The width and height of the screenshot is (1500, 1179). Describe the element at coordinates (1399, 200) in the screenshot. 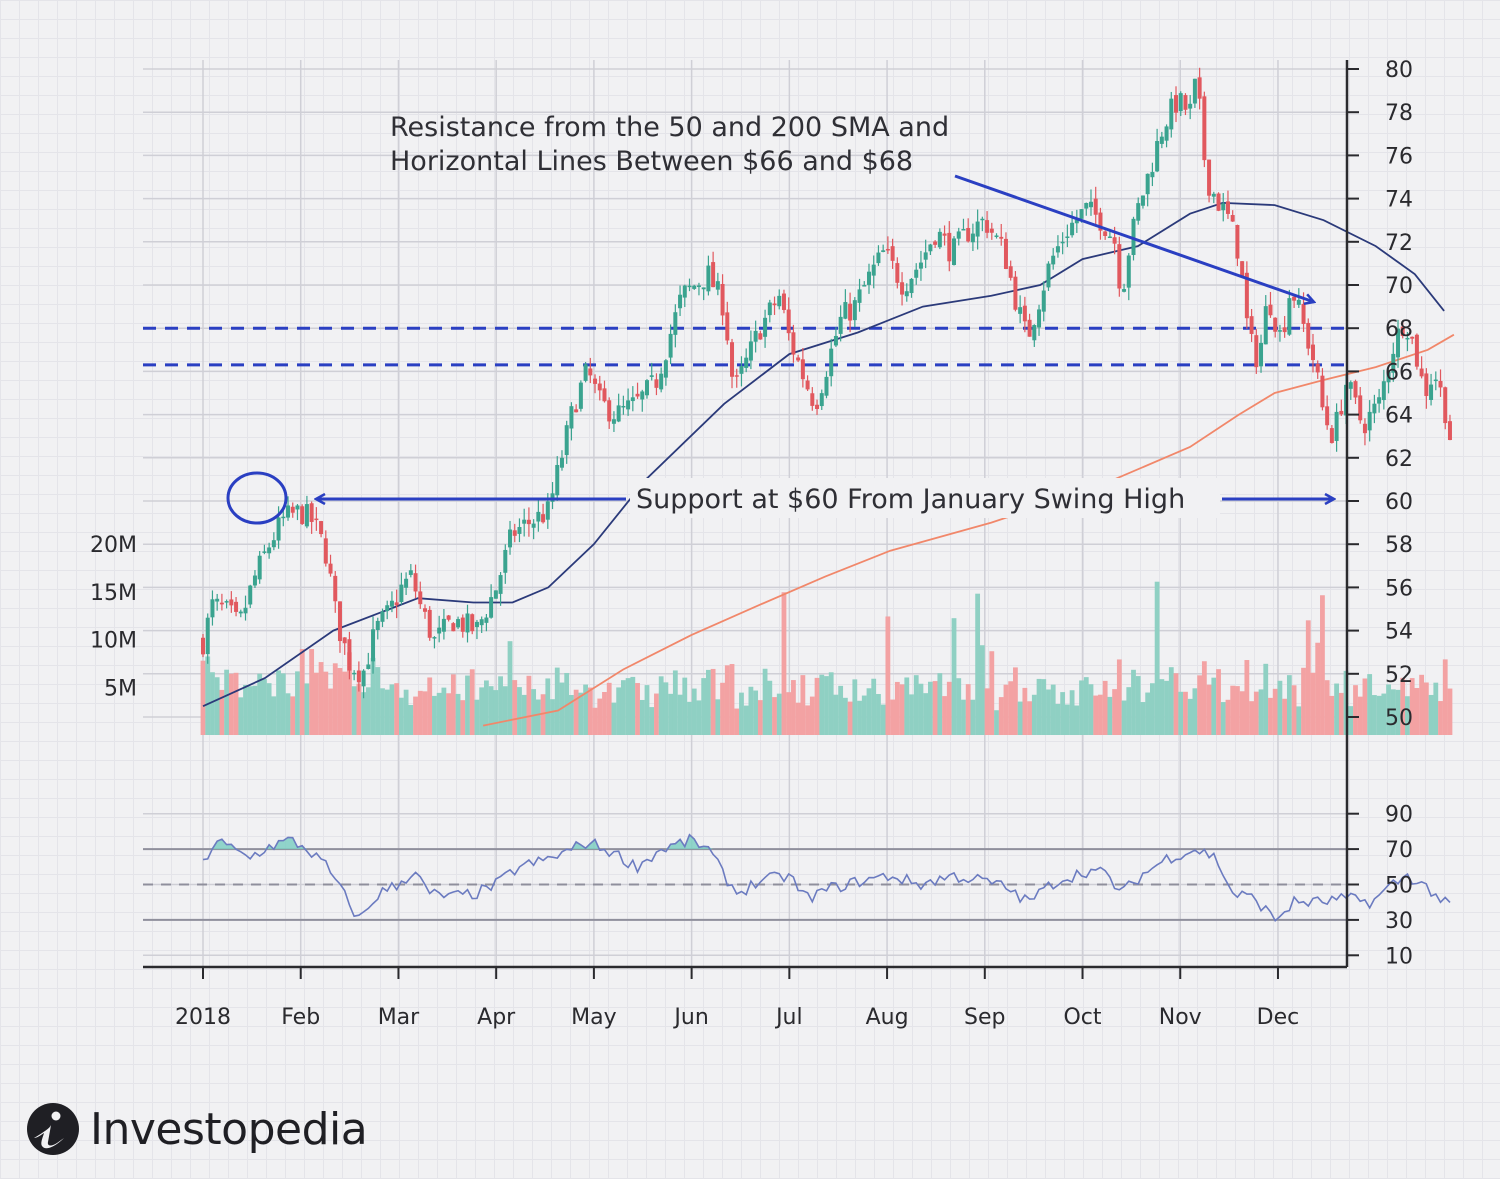

I see `price-tick-label: 74` at that location.